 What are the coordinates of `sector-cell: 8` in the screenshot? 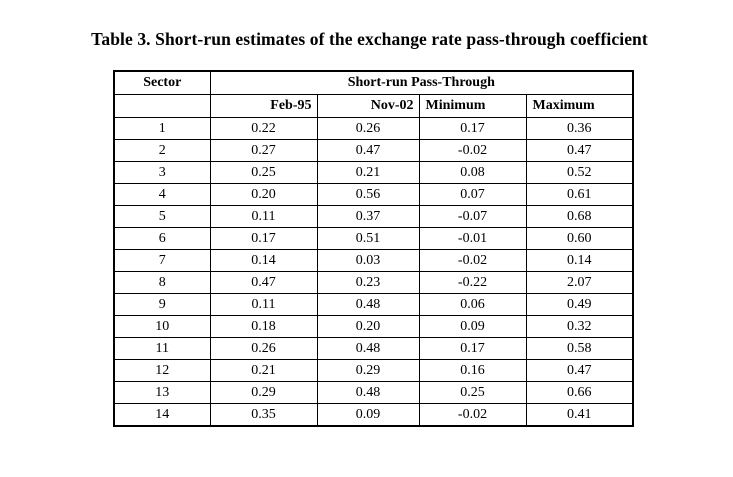 It's located at (162, 282).